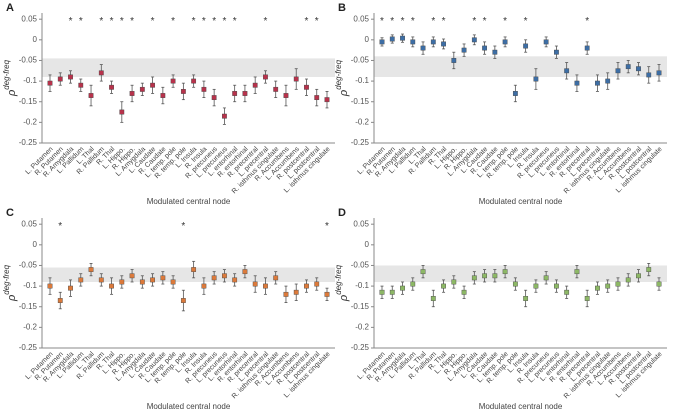 The height and width of the screenshot is (415, 700). Describe the element at coordinates (10, 8) in the screenshot. I see `panel-label: A` at that location.